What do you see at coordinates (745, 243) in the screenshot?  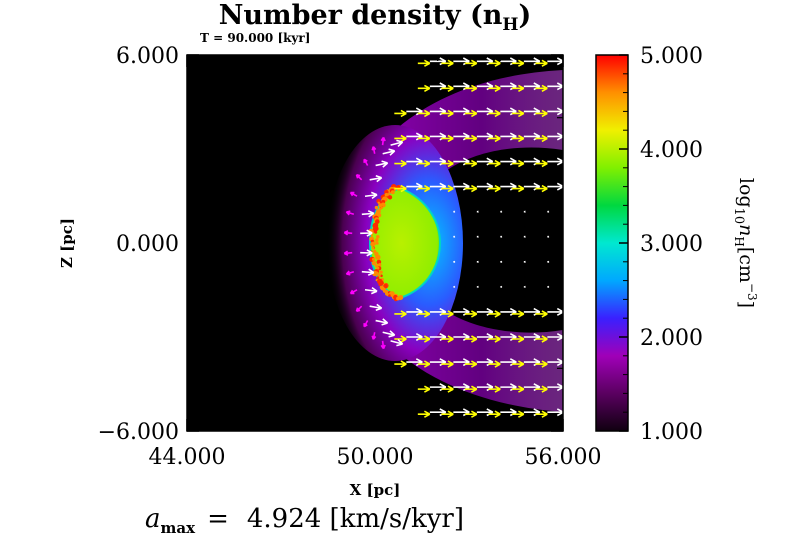 I see `colorbar-label: log10nH[cm−3]` at bounding box center [745, 243].